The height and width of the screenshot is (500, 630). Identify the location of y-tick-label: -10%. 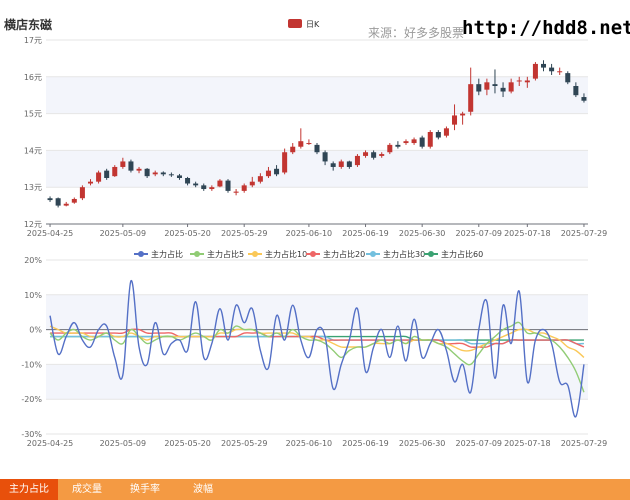
(31, 364).